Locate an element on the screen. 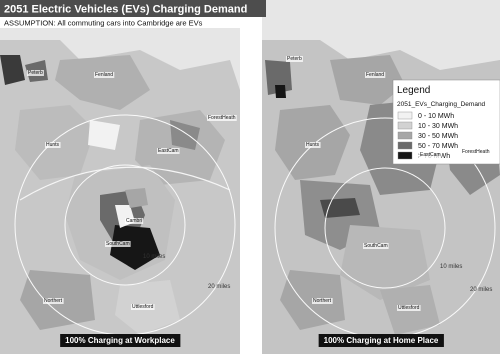 The height and width of the screenshot is (359, 500). legend-heading: Legend is located at coordinates (413, 90).